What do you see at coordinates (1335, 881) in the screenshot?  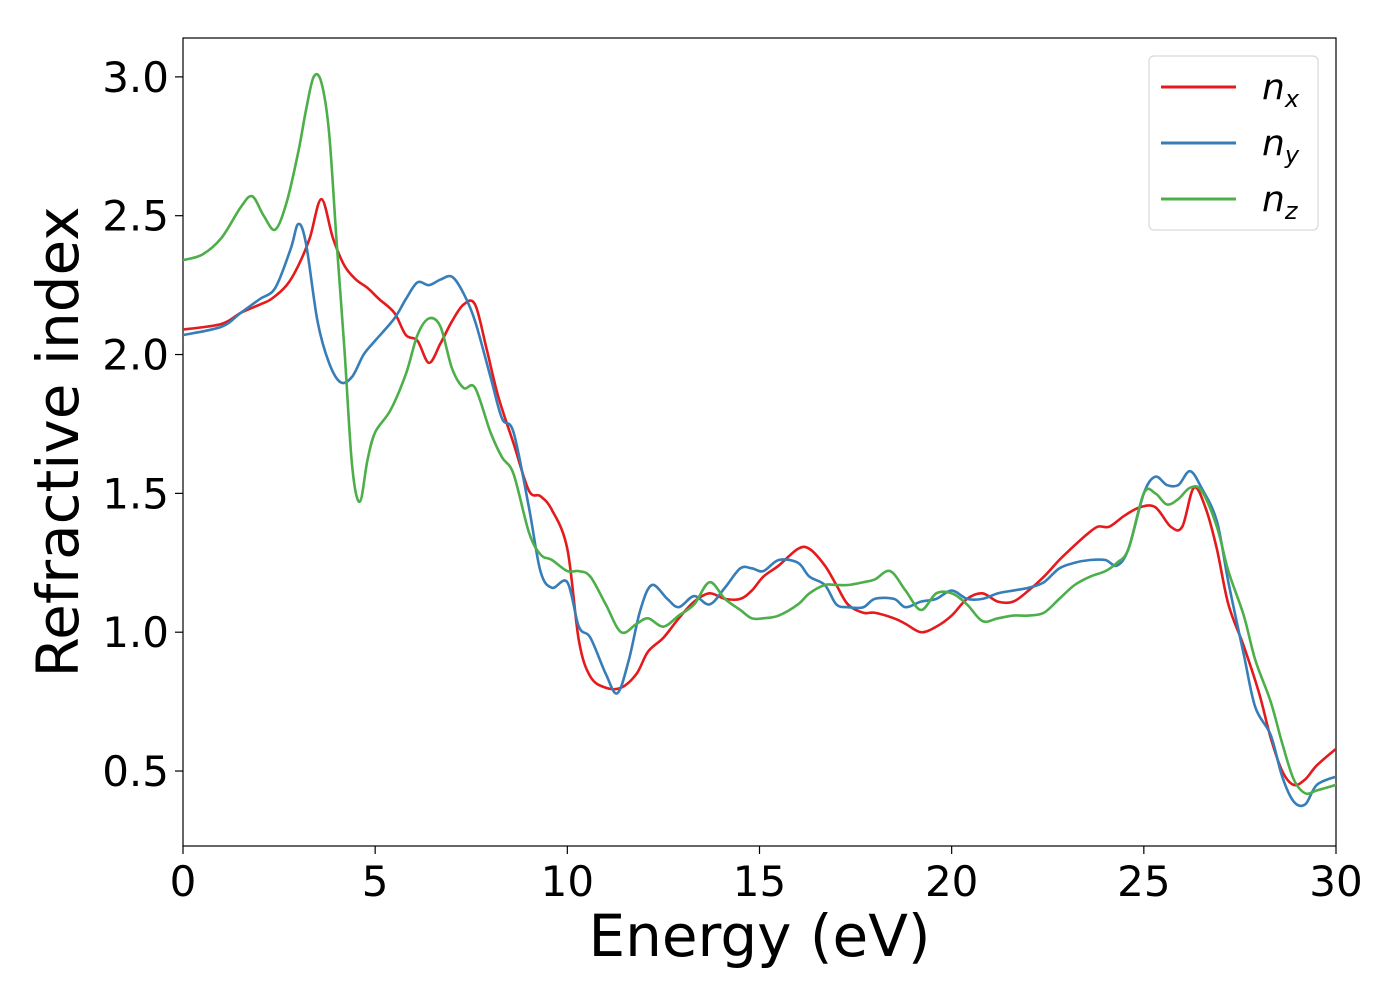 I see `x-tick-label: 30` at bounding box center [1335, 881].